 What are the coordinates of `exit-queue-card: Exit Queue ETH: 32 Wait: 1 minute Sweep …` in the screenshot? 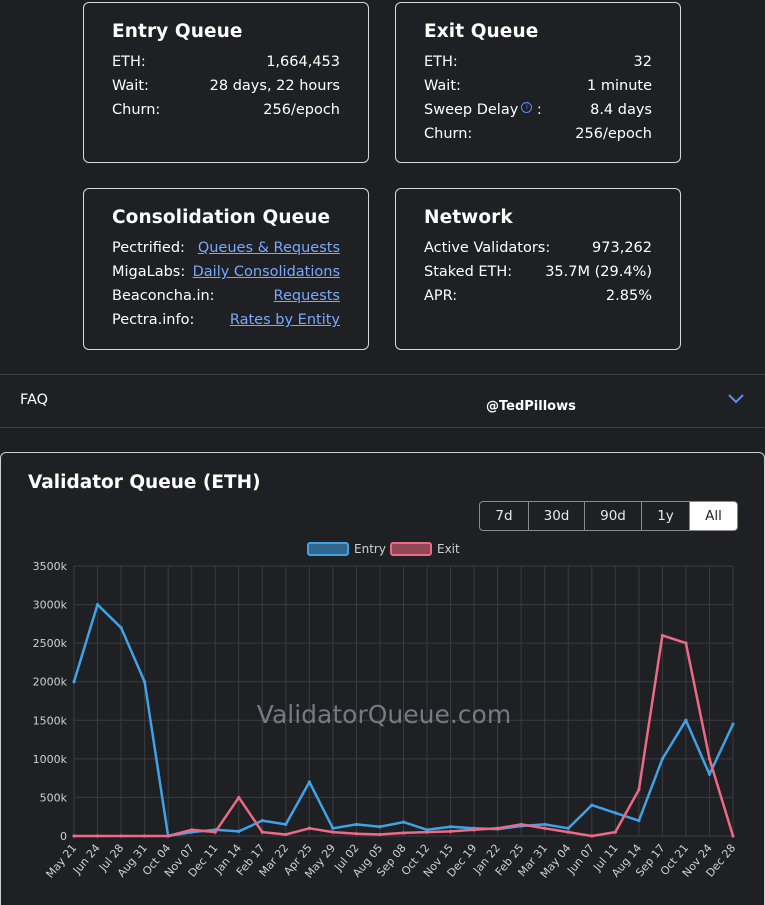 It's located at (538, 82).